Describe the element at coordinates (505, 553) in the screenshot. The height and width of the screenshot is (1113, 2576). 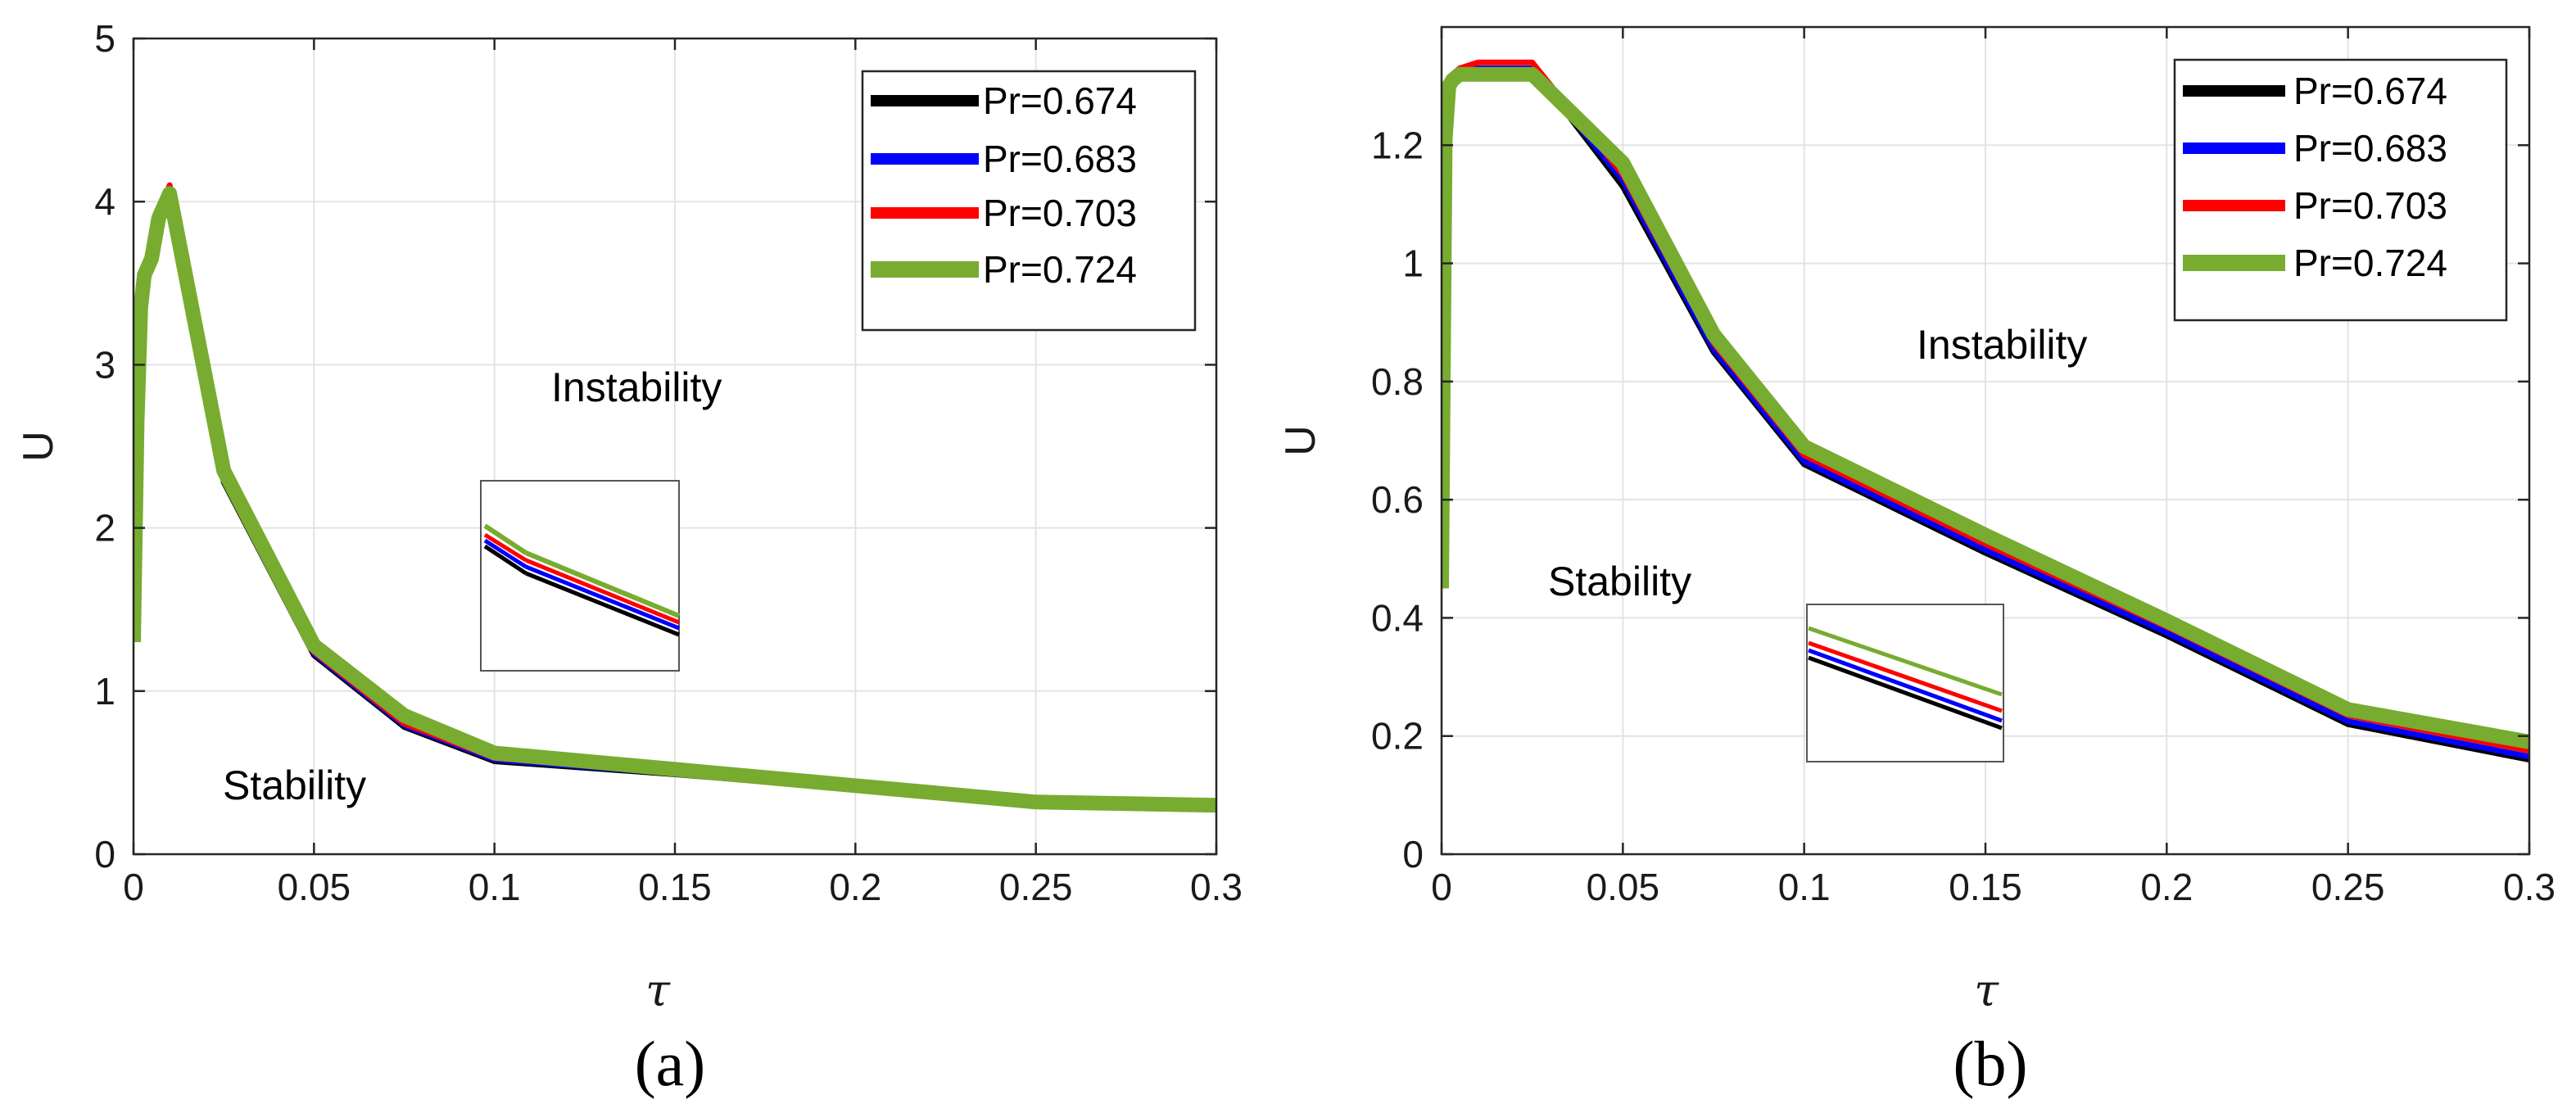
I see `inset-line-blue-a1` at that location.